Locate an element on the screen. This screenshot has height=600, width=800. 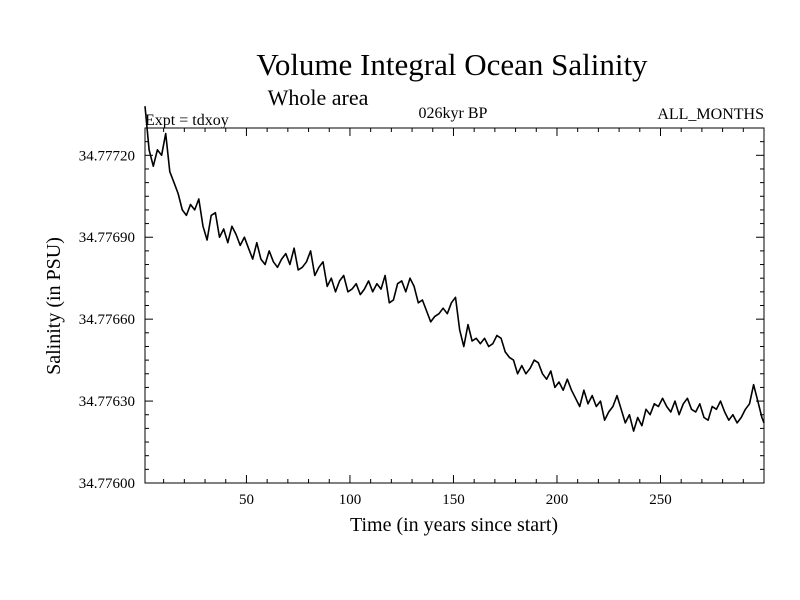
experiment-label: Expt = tdxoy is located at coordinates (187, 120).